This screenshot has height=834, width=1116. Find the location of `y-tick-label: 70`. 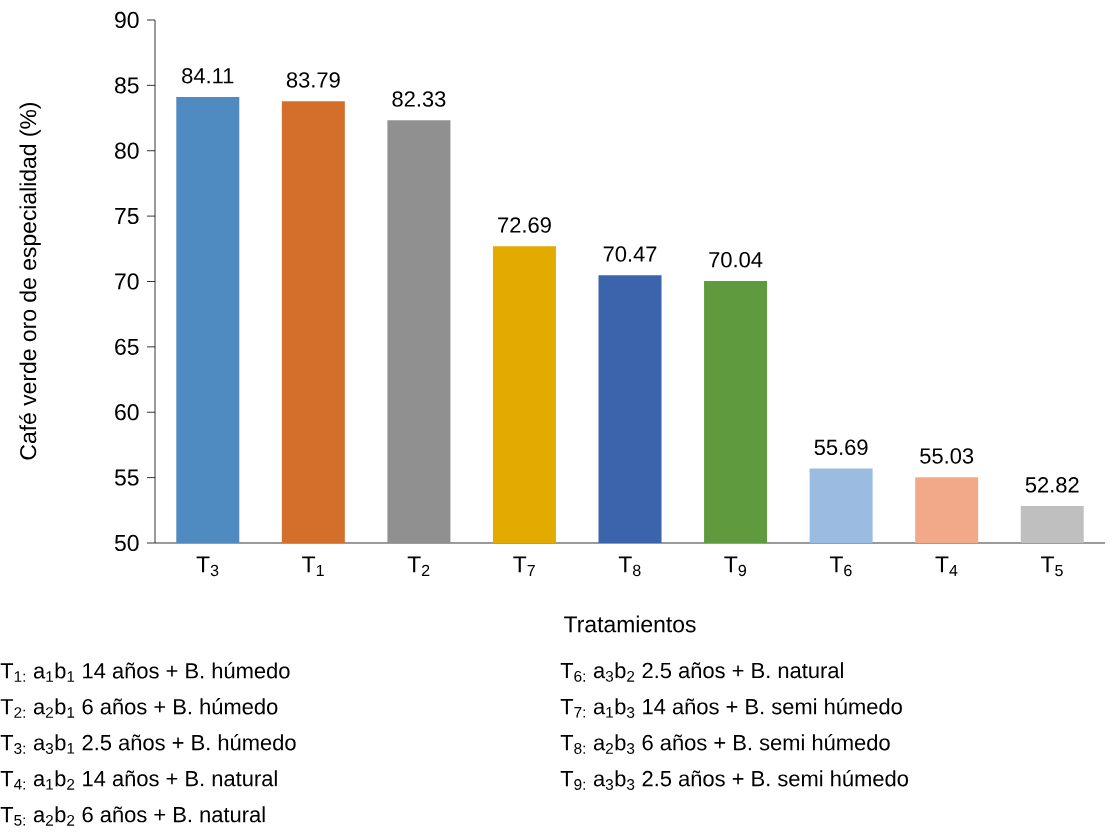

y-tick-label: 70 is located at coordinates (127, 281).